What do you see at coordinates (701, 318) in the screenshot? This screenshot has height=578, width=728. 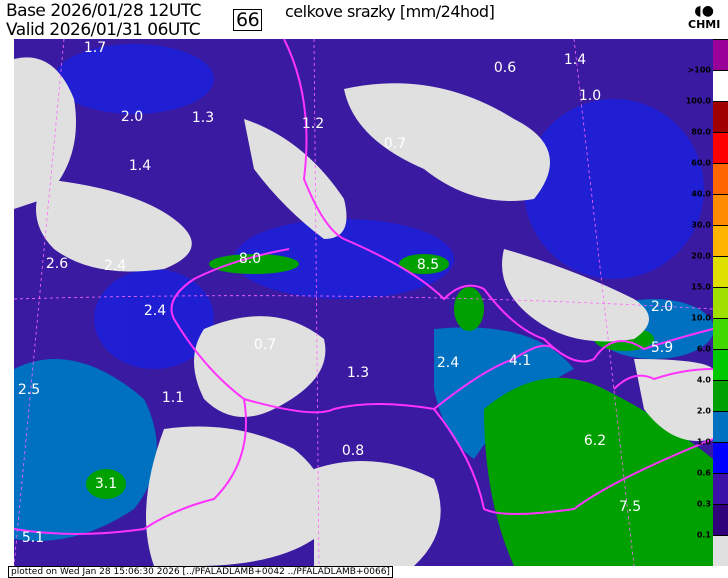 I see `colorbar-label: 10.0` at bounding box center [701, 318].